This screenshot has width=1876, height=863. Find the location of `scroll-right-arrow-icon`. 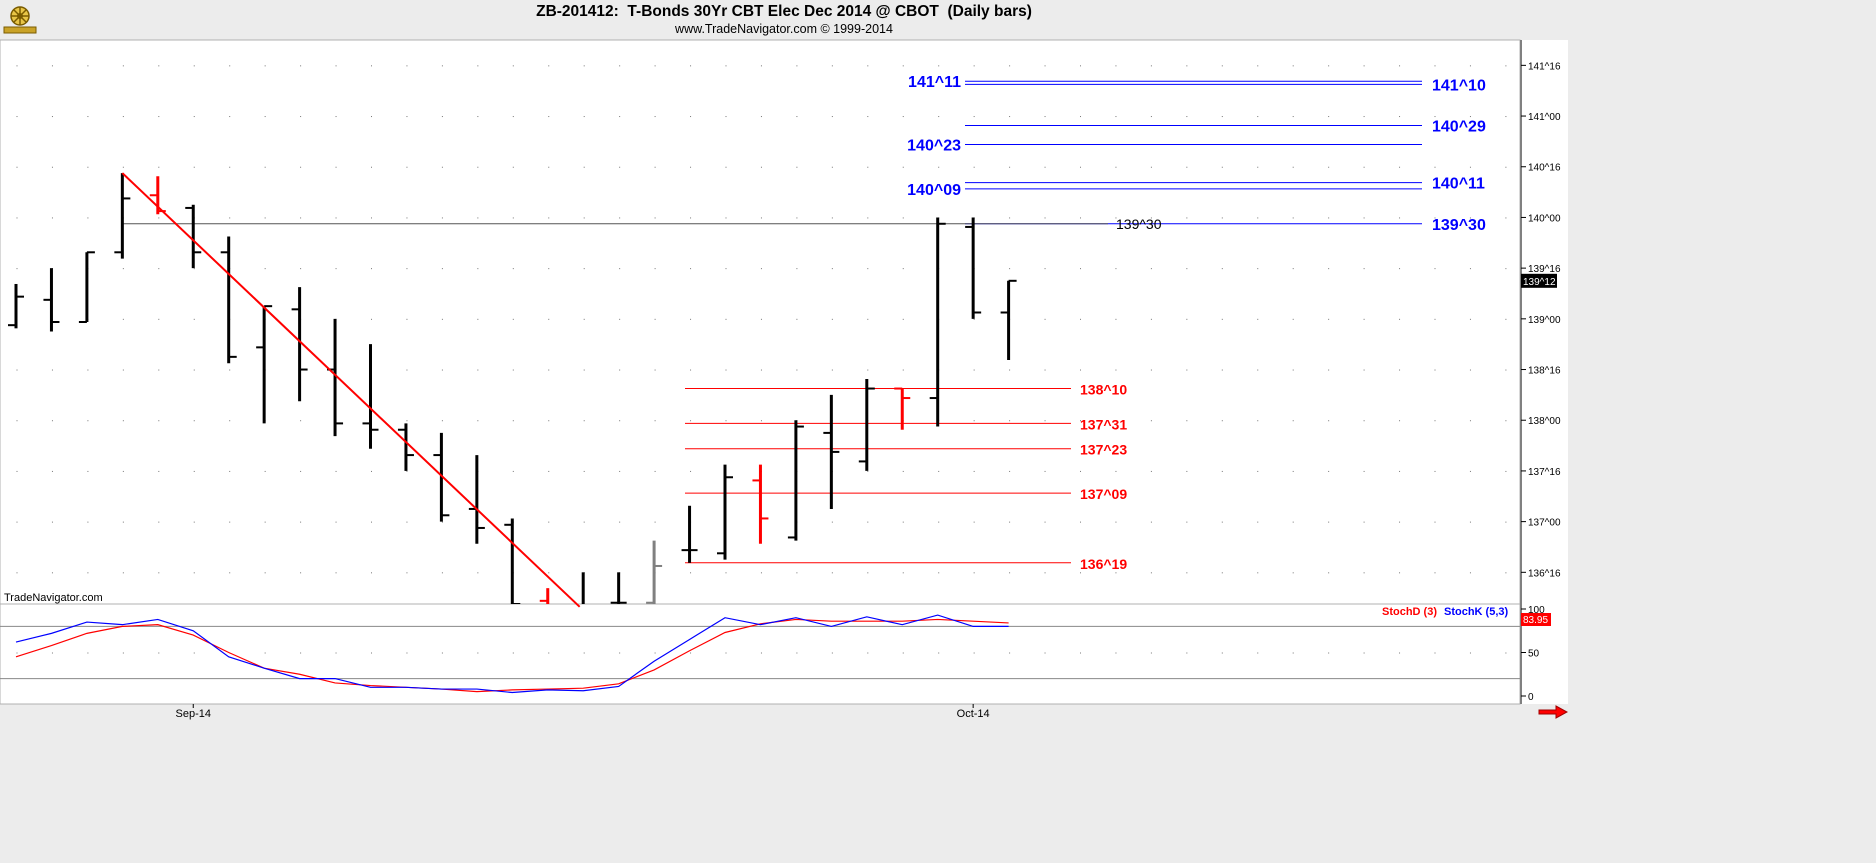

scroll-right-arrow-icon is located at coordinates (1553, 712).